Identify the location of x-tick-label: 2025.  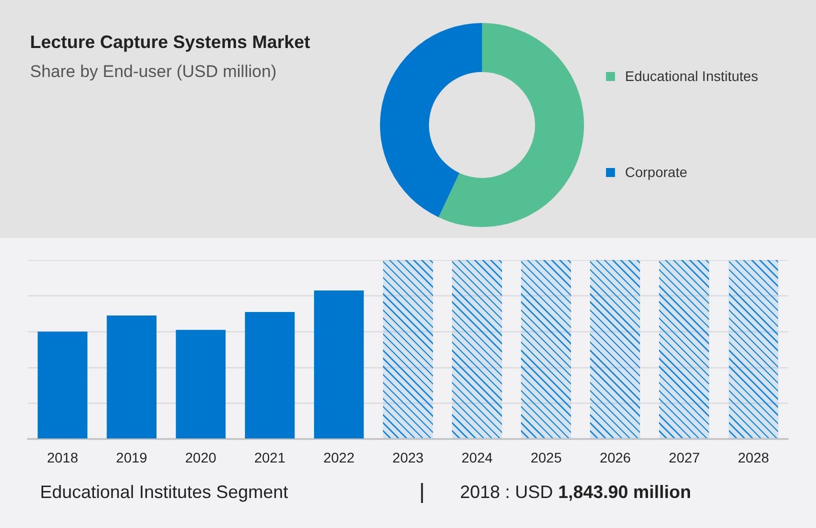
(546, 457).